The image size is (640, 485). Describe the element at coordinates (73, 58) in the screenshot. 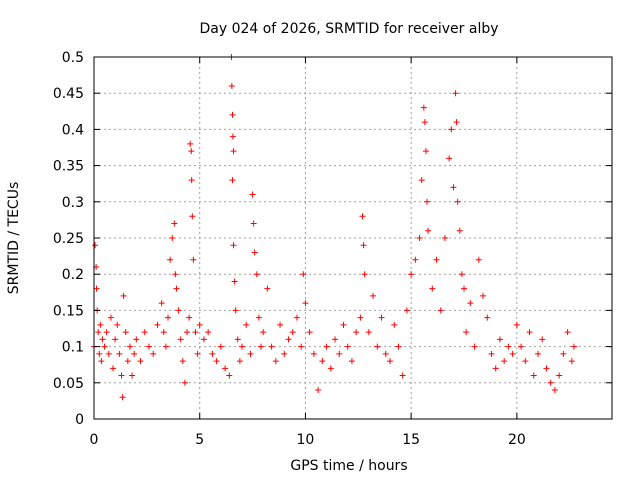

I see `y-tick-label: 0.5` at that location.